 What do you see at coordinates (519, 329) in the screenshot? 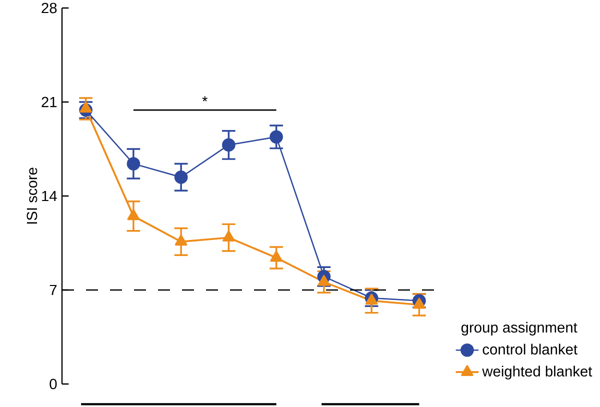
I see `legend-title: group assignment` at bounding box center [519, 329].